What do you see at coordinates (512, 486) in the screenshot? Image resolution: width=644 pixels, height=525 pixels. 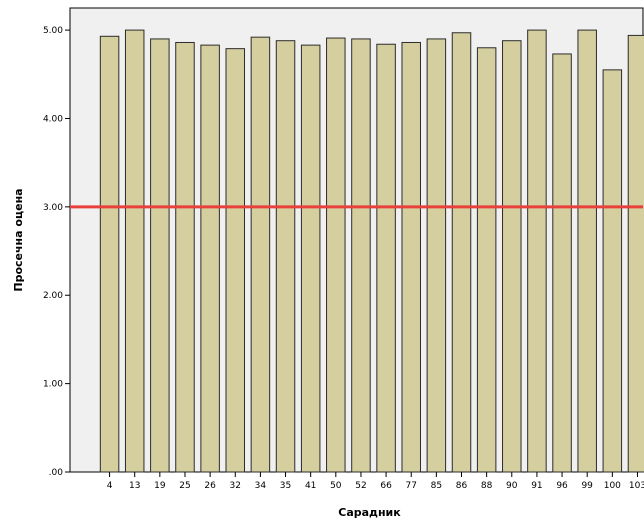 I see `x-tick-label: 90` at bounding box center [512, 486].